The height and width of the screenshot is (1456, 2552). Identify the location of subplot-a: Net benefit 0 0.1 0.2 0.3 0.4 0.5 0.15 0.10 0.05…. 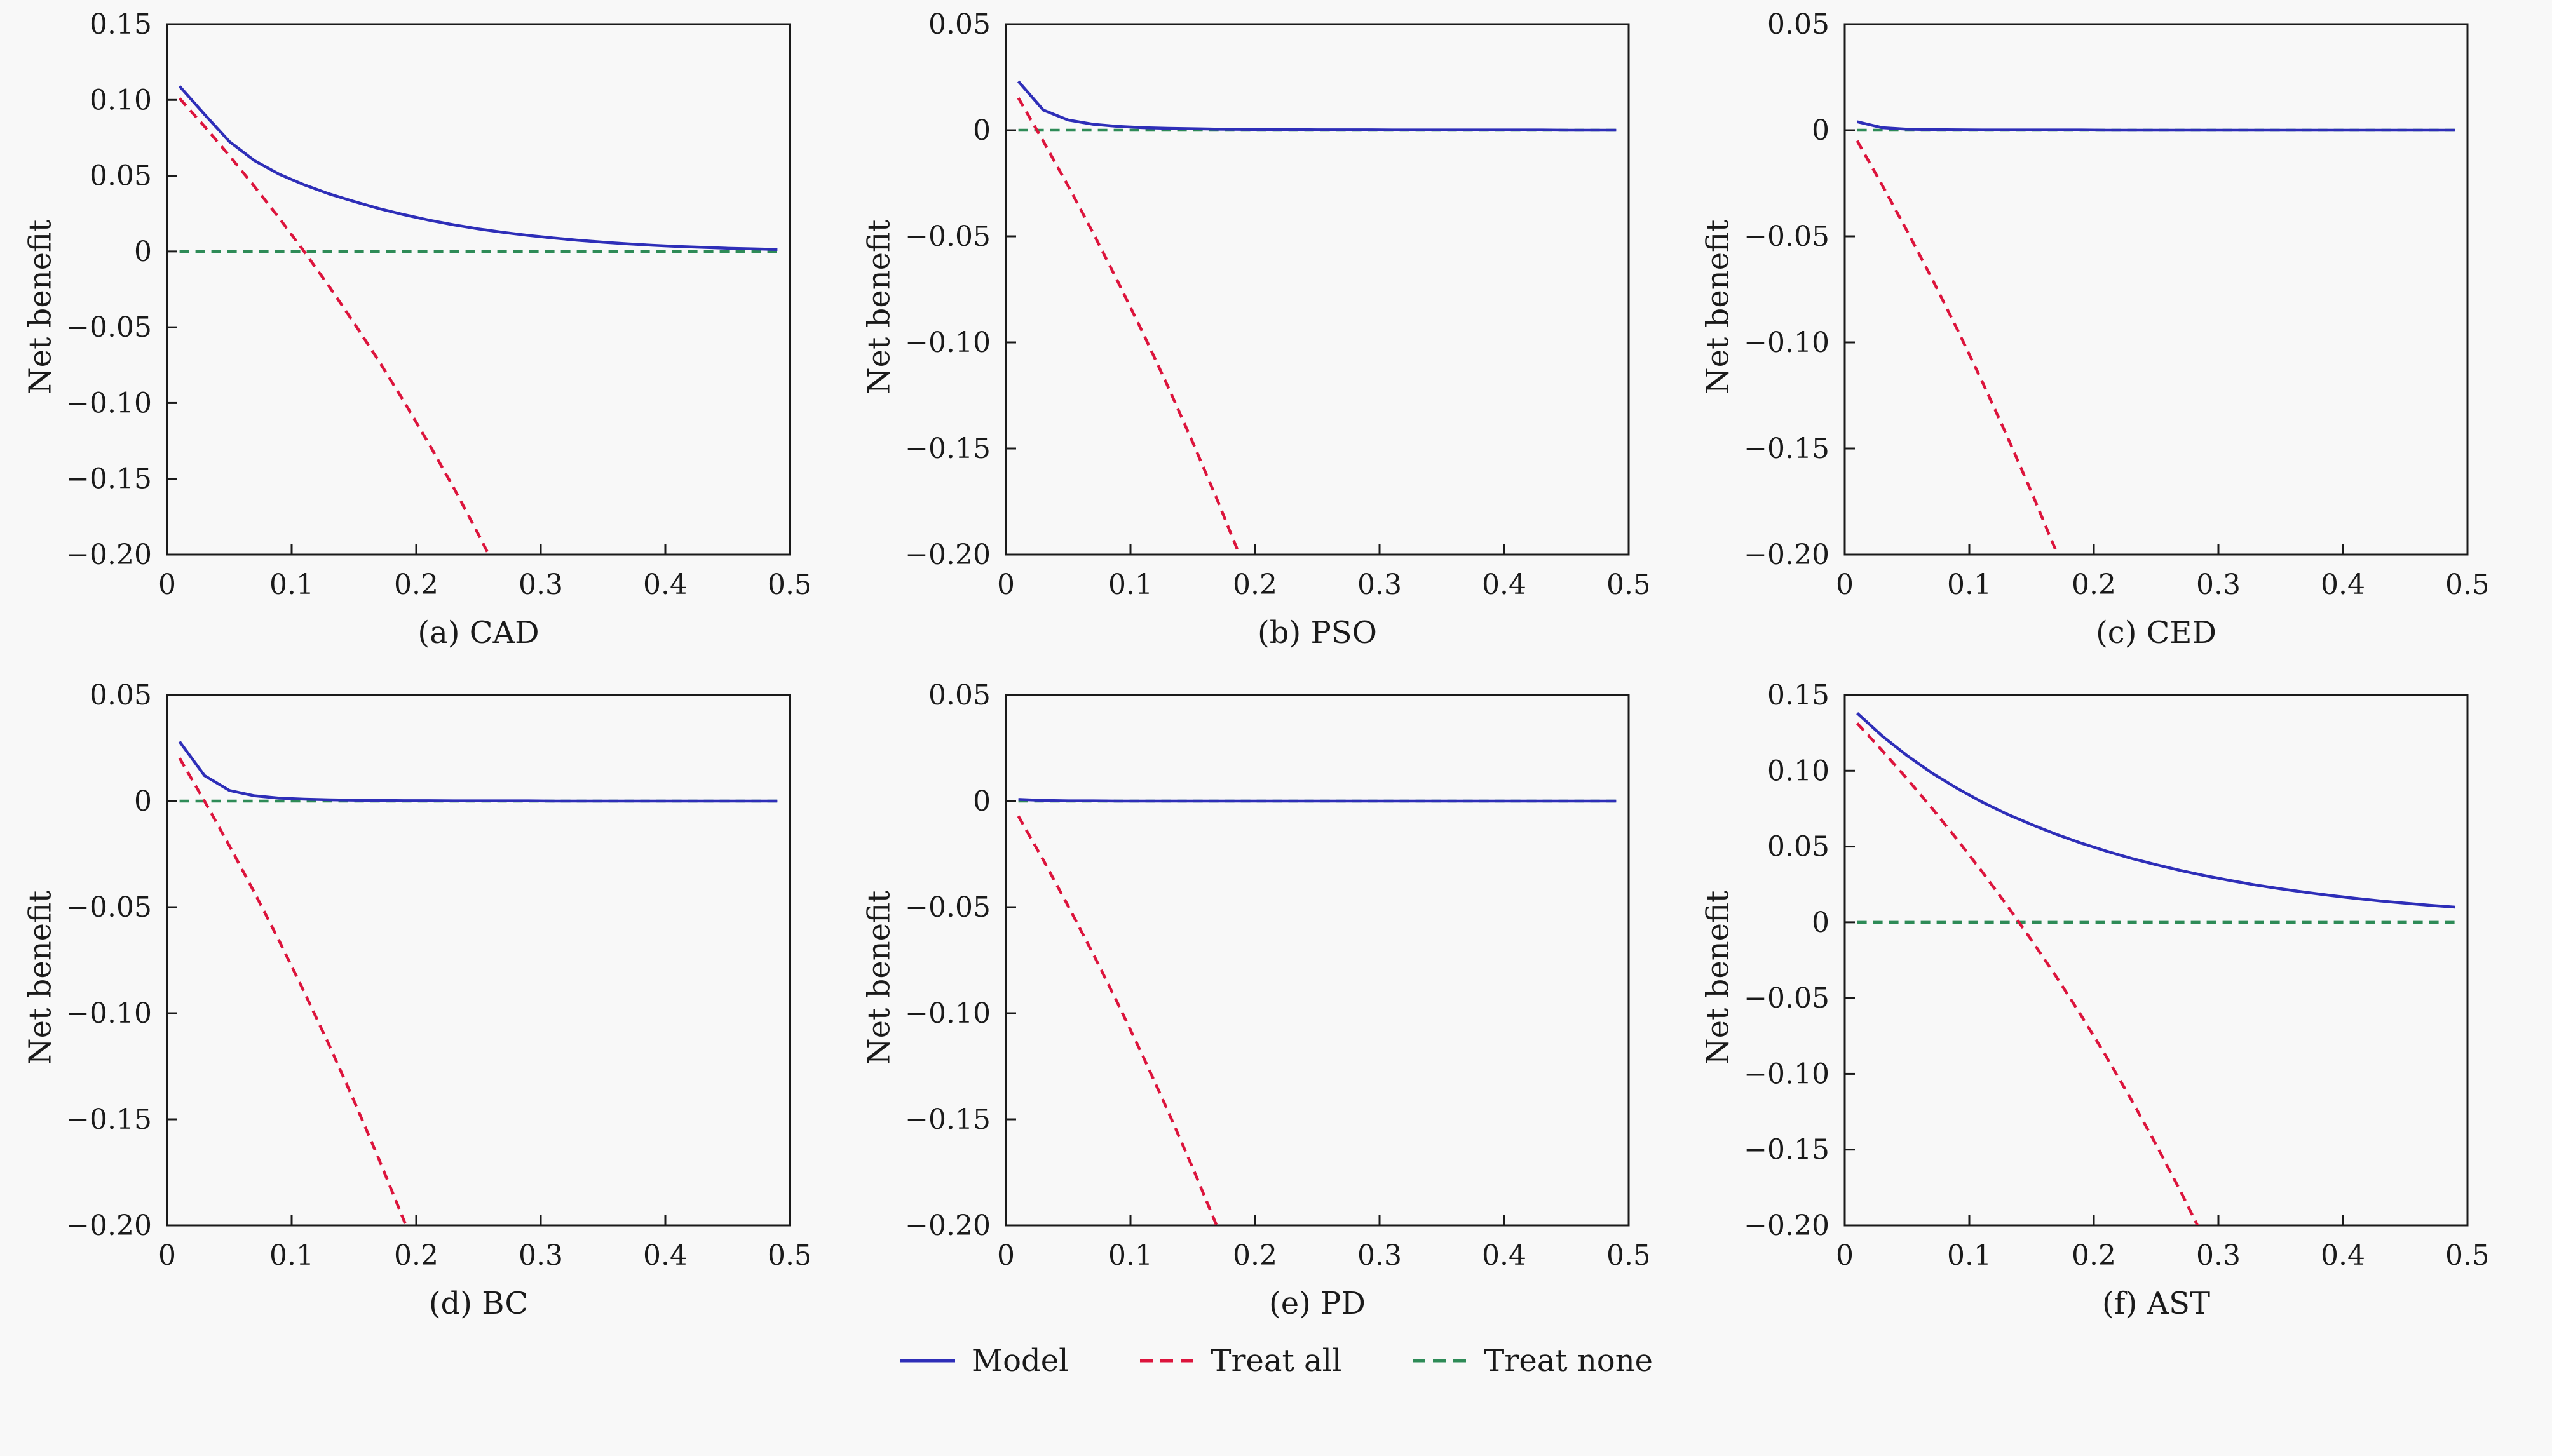
(437, 327).